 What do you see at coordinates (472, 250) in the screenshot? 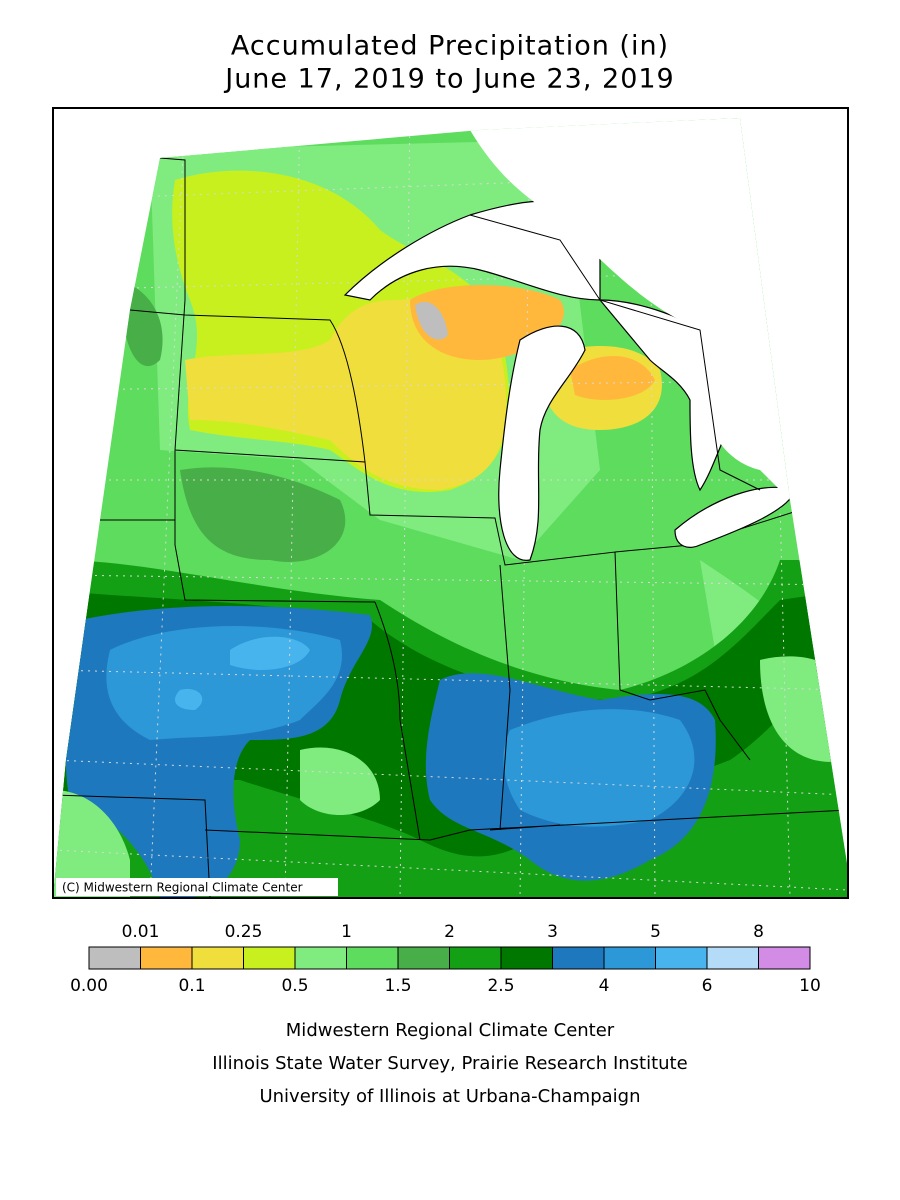
I see `lake-superior` at bounding box center [472, 250].